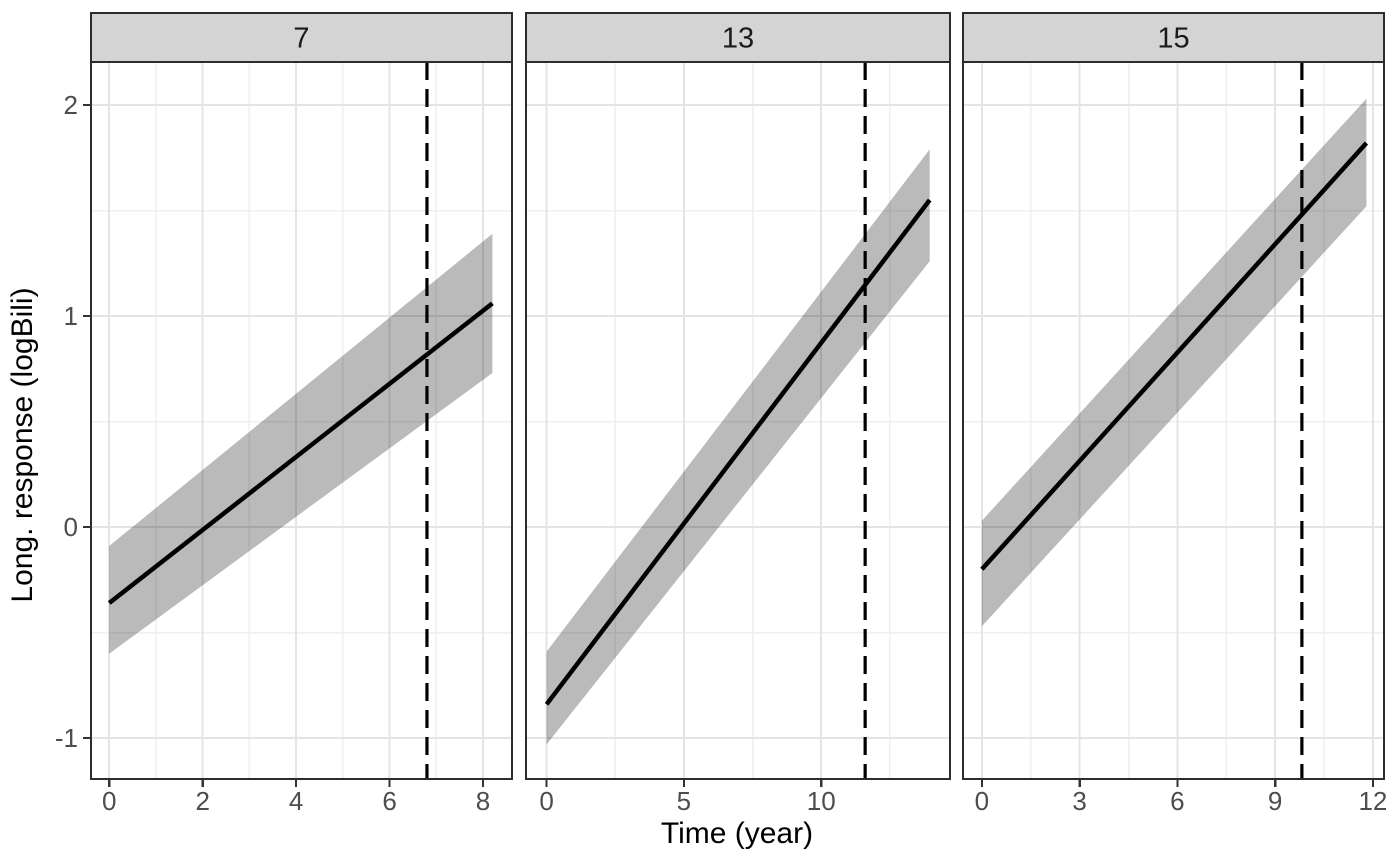 This screenshot has width=1400, height=866. I want to click on y-axis-title: Long. response (logBili), so click(22, 444).